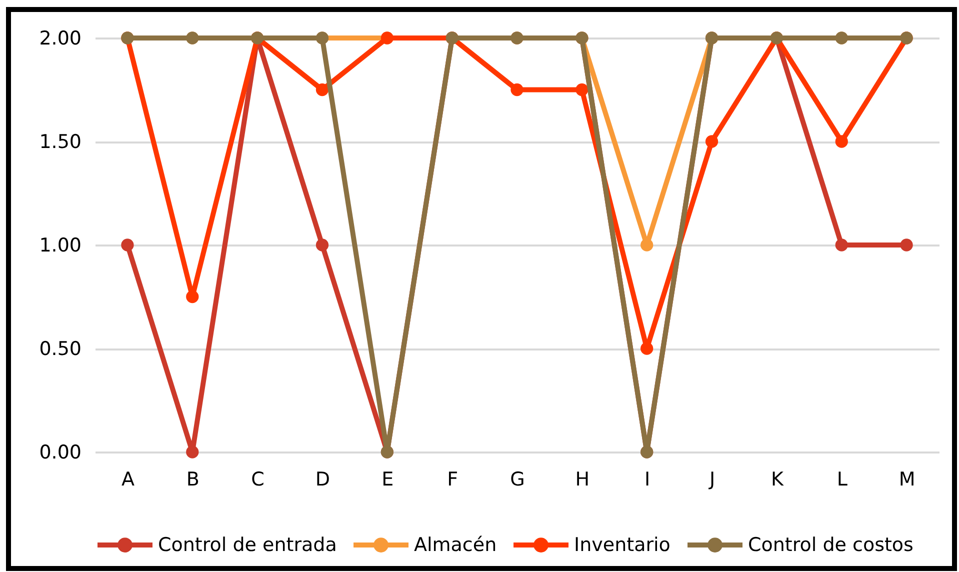 This screenshot has width=959, height=572. I want to click on x-tick-label: B, so click(193, 479).